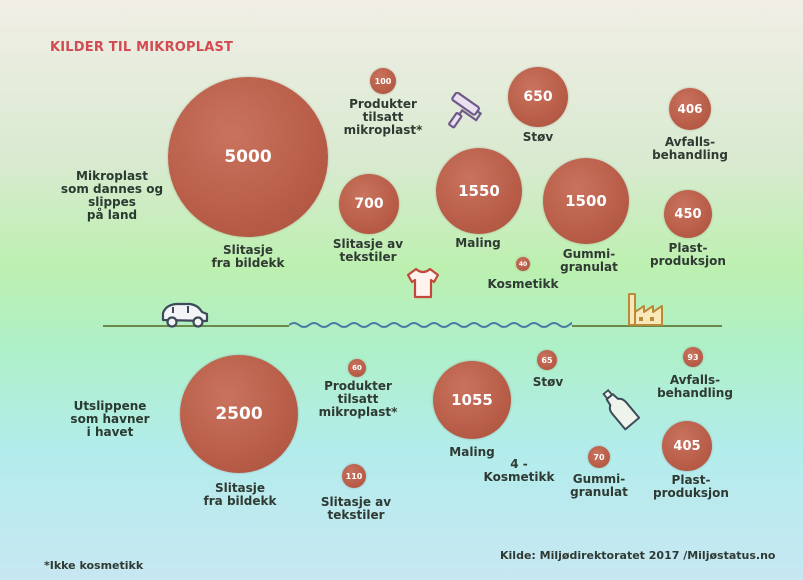  I want to click on bubble-sea-paint: 1055, so click(472, 400).